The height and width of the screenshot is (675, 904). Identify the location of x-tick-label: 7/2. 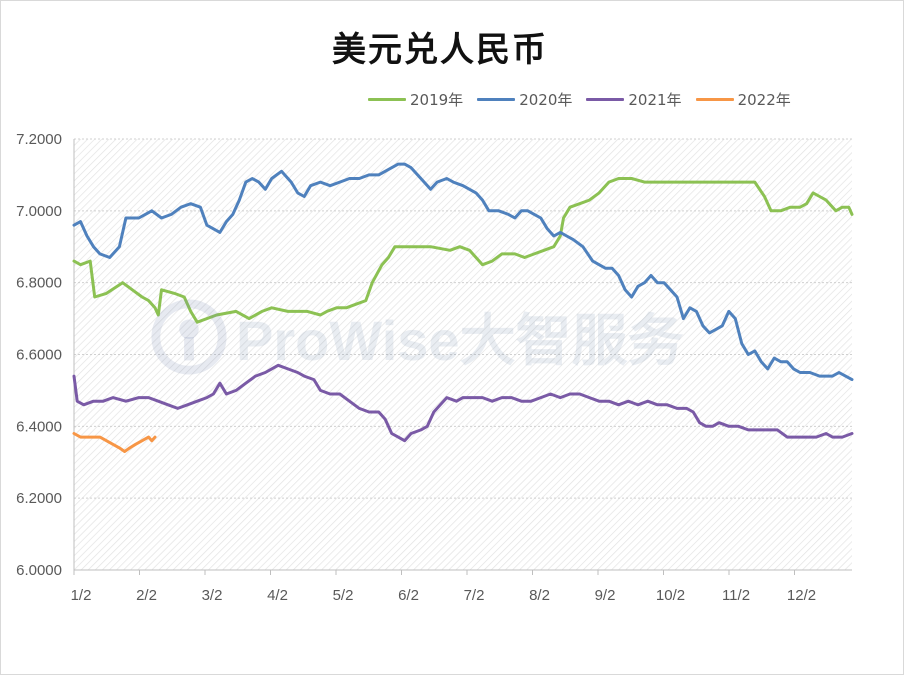
(474, 595).